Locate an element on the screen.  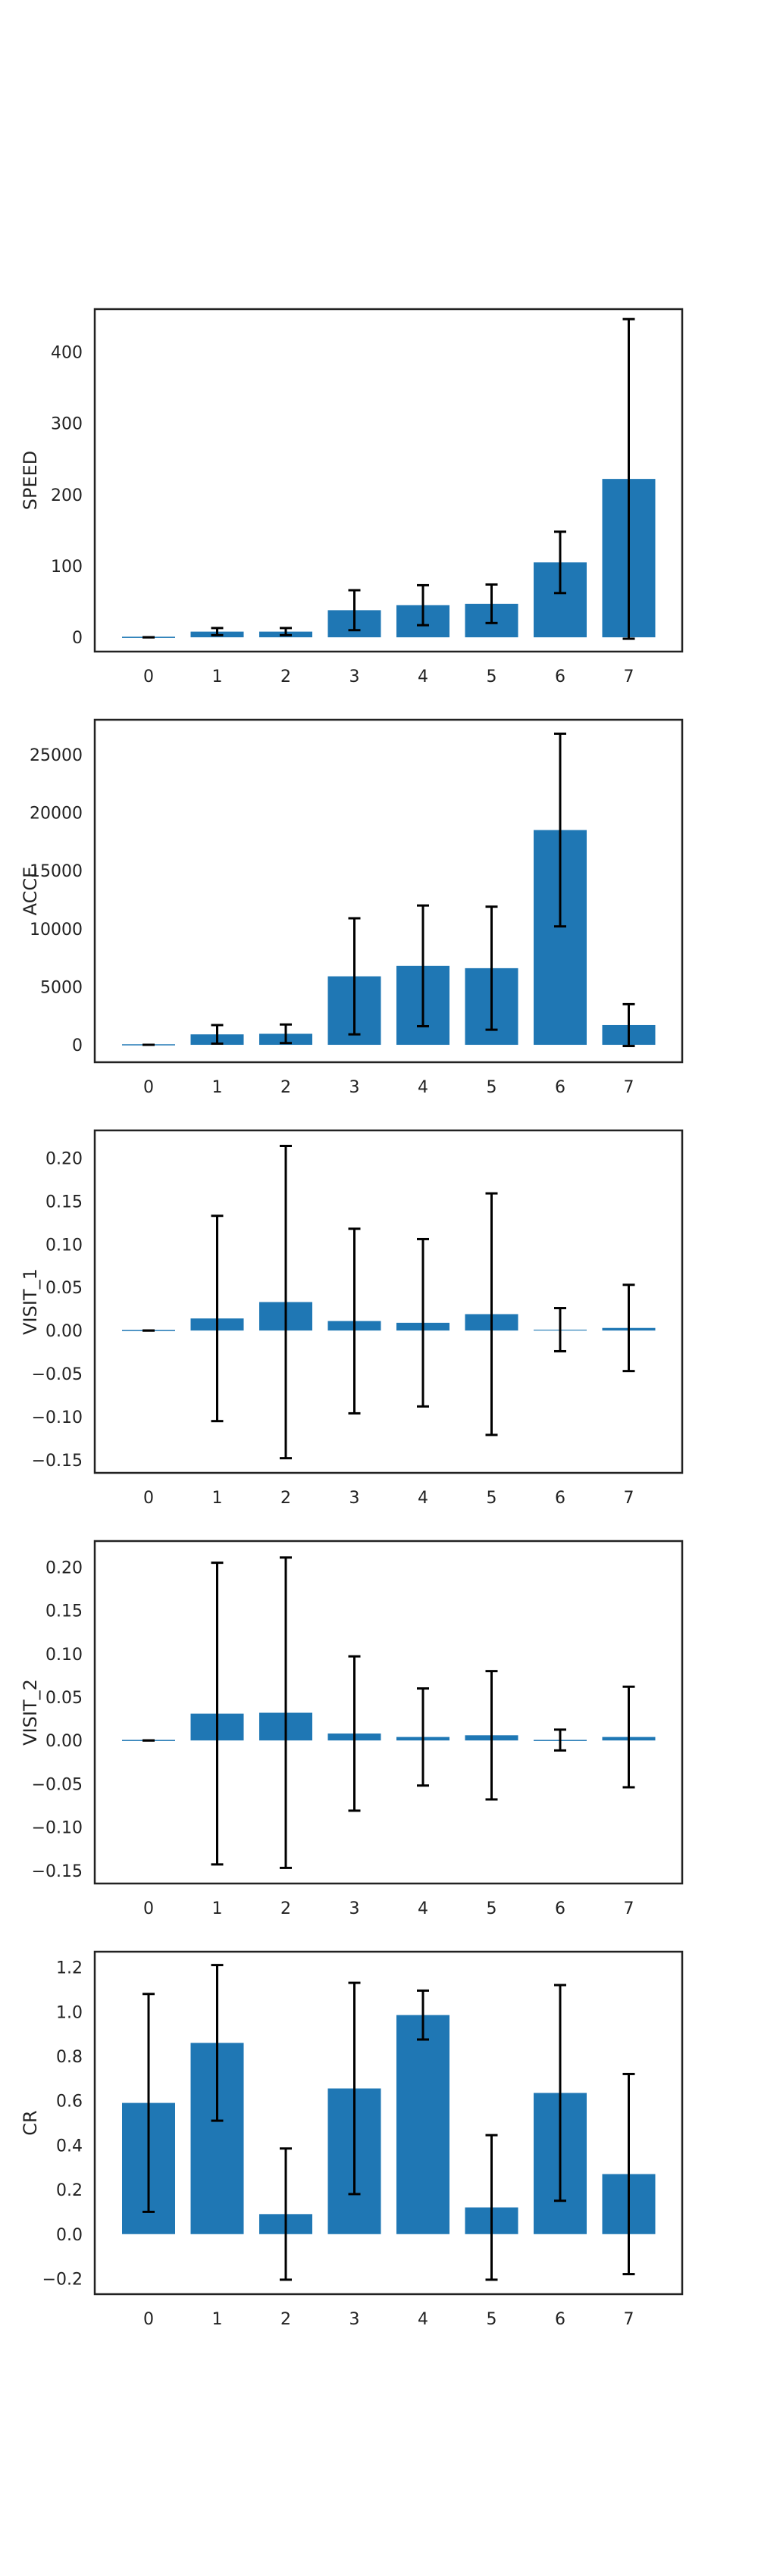
y-axis-label: CR is located at coordinates (30, 2122).